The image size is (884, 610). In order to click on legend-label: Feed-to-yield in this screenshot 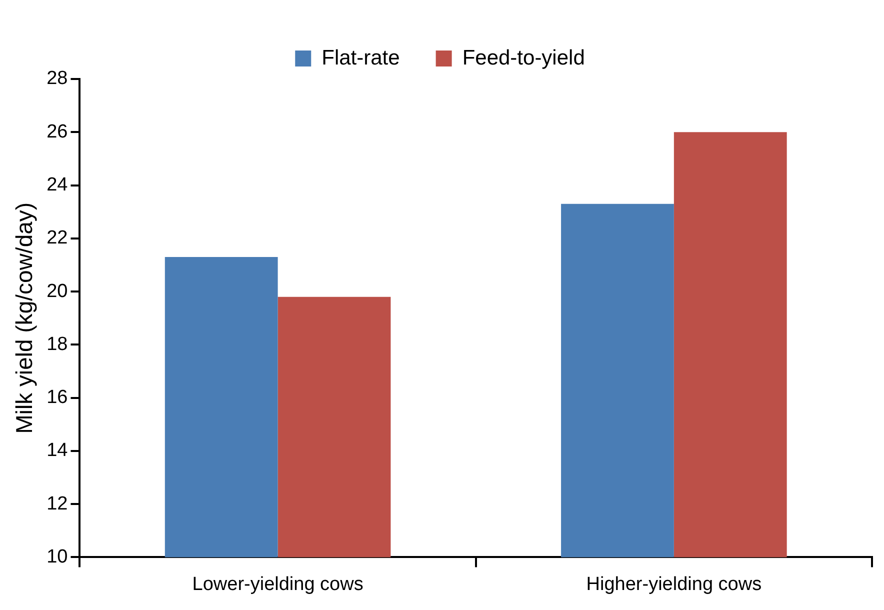, I will do `click(523, 58)`.